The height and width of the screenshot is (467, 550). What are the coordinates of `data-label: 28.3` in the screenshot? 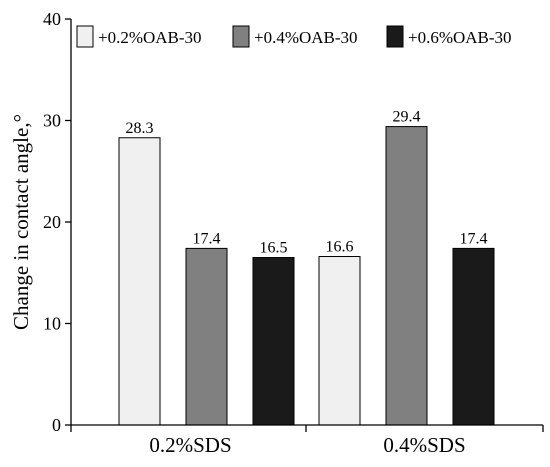 It's located at (140, 128).